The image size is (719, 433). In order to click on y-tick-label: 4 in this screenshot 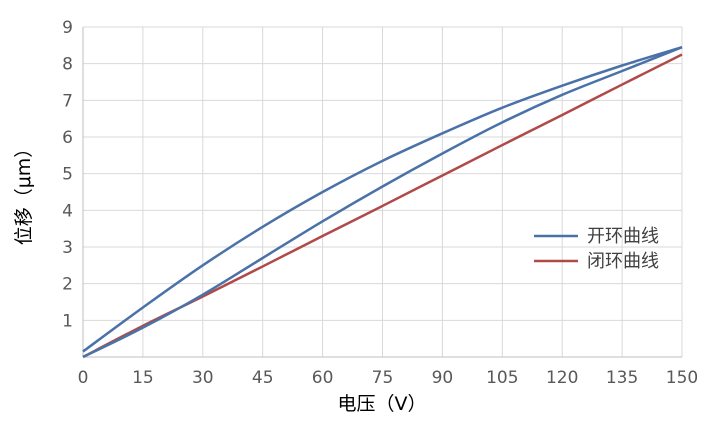, I will do `click(67, 211)`.